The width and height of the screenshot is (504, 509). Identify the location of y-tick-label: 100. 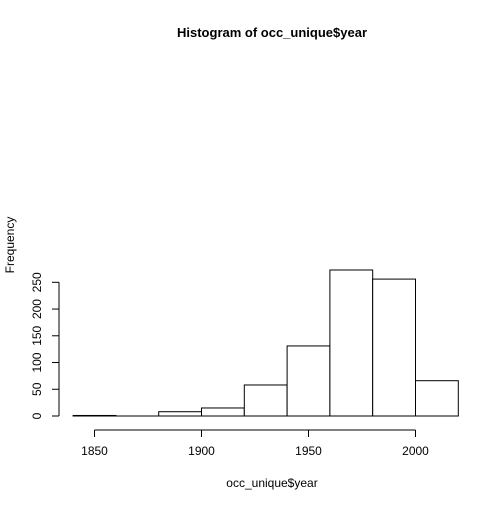
(37, 362).